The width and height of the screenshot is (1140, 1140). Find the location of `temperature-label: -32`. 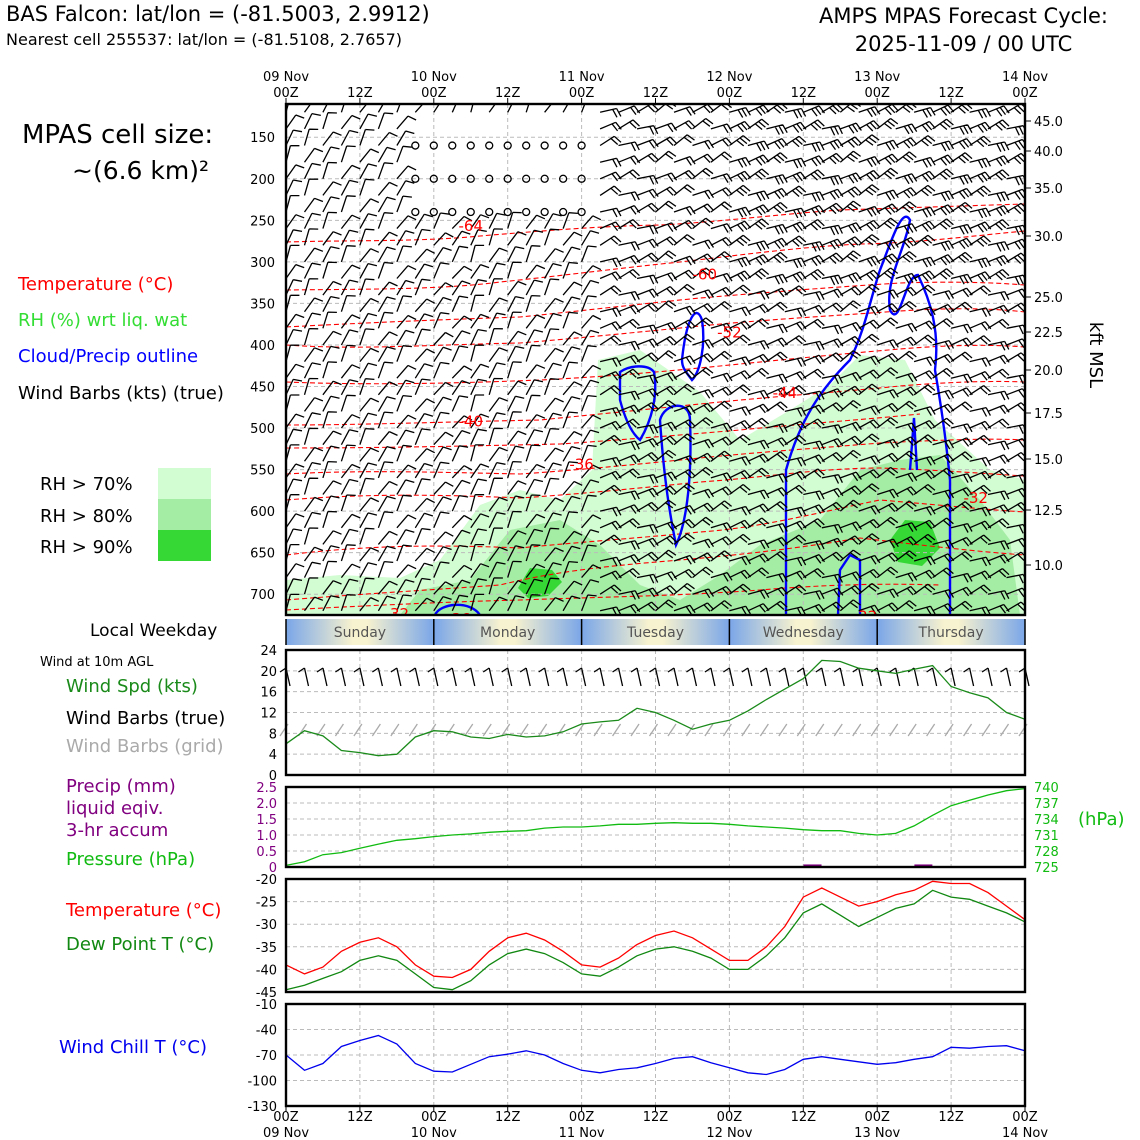

temperature-label: -32 is located at coordinates (397, 614).